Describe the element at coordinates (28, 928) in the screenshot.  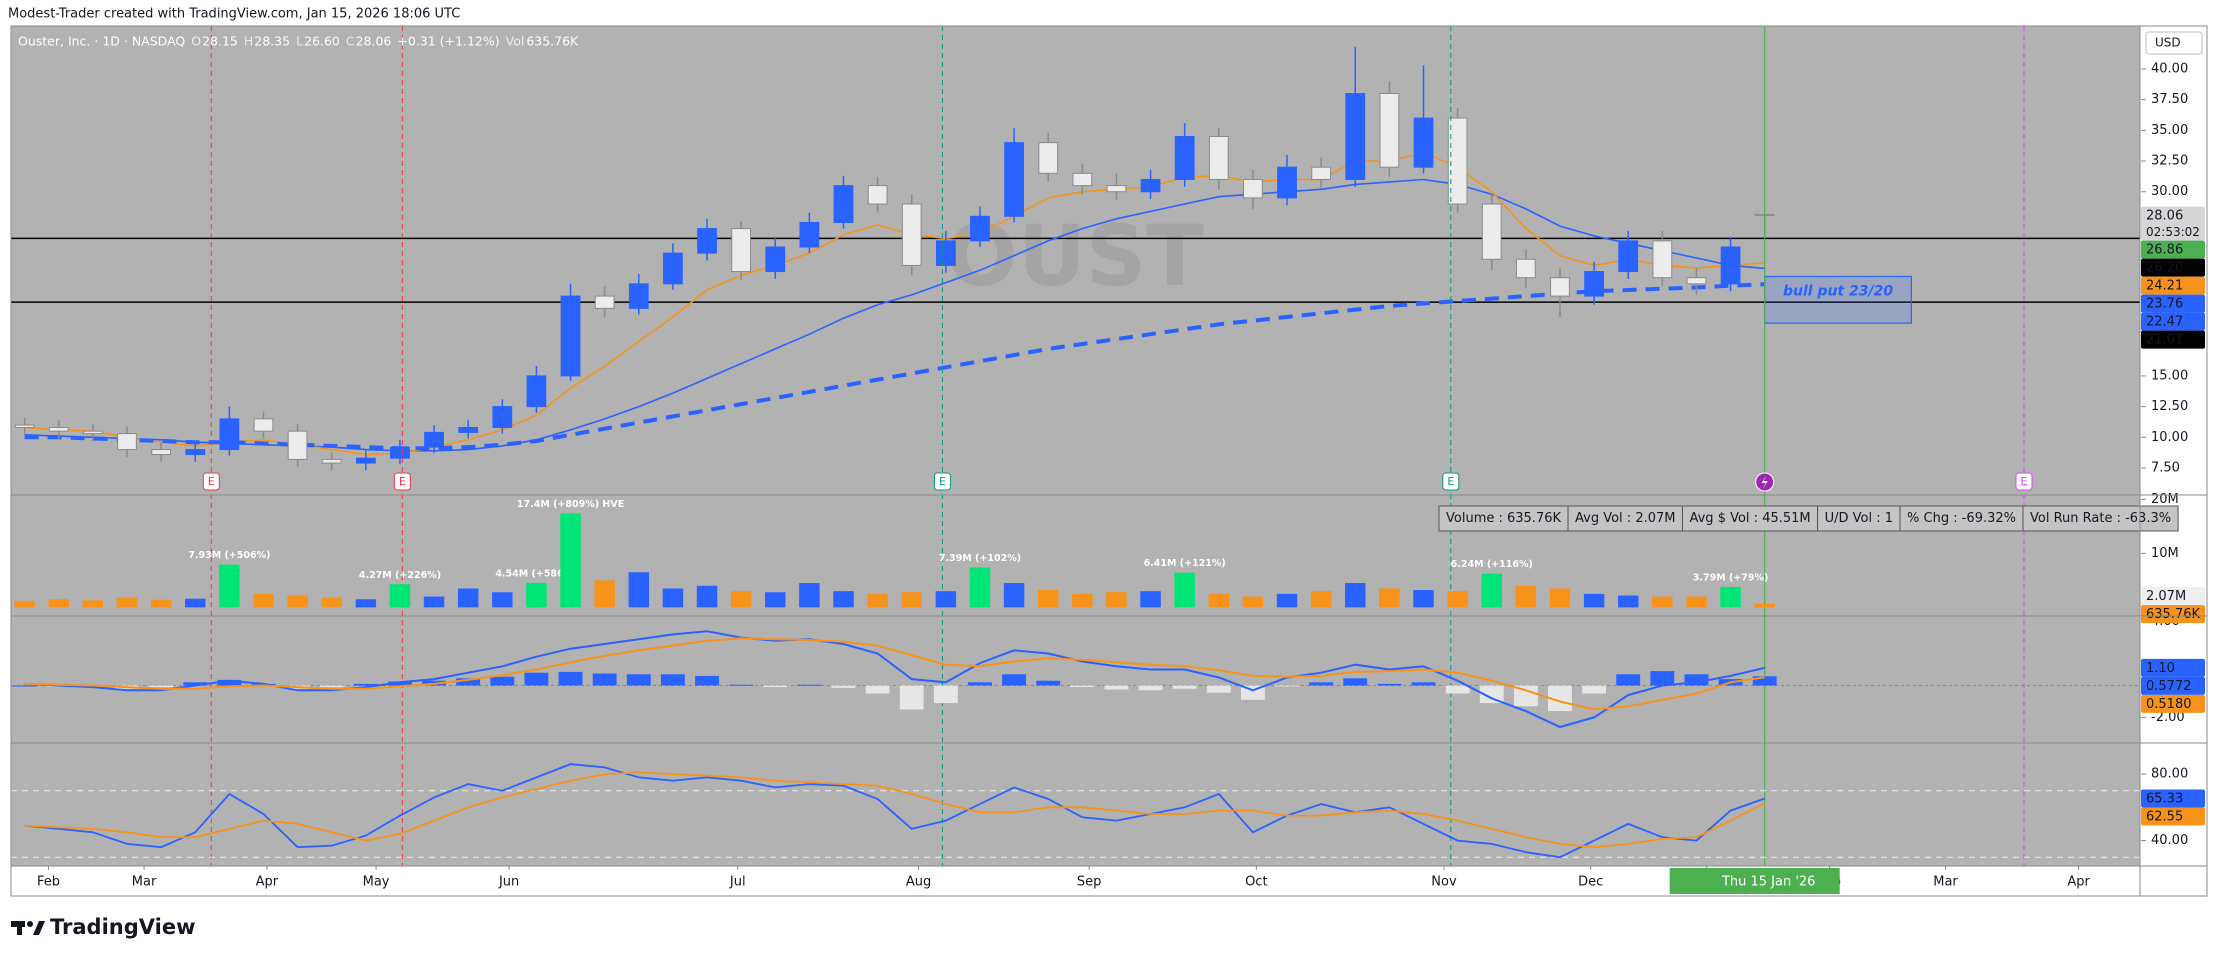
I see `brand-logo` at that location.